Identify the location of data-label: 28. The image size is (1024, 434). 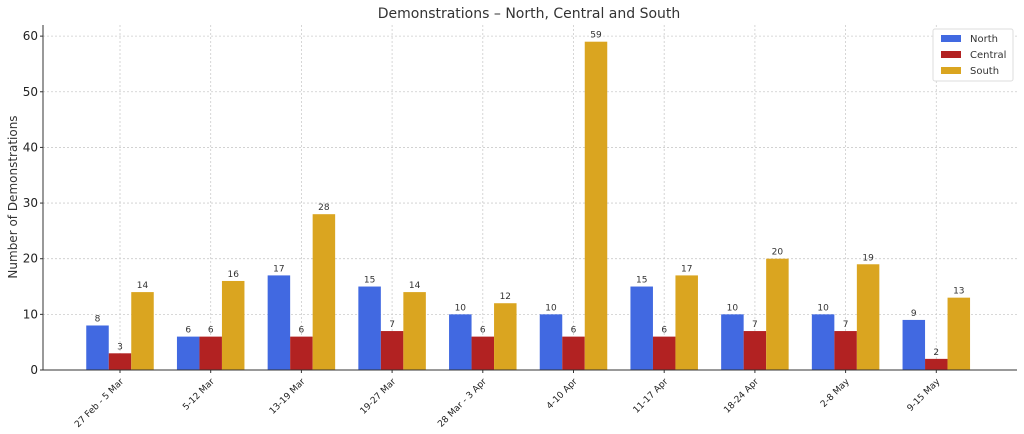
(324, 208).